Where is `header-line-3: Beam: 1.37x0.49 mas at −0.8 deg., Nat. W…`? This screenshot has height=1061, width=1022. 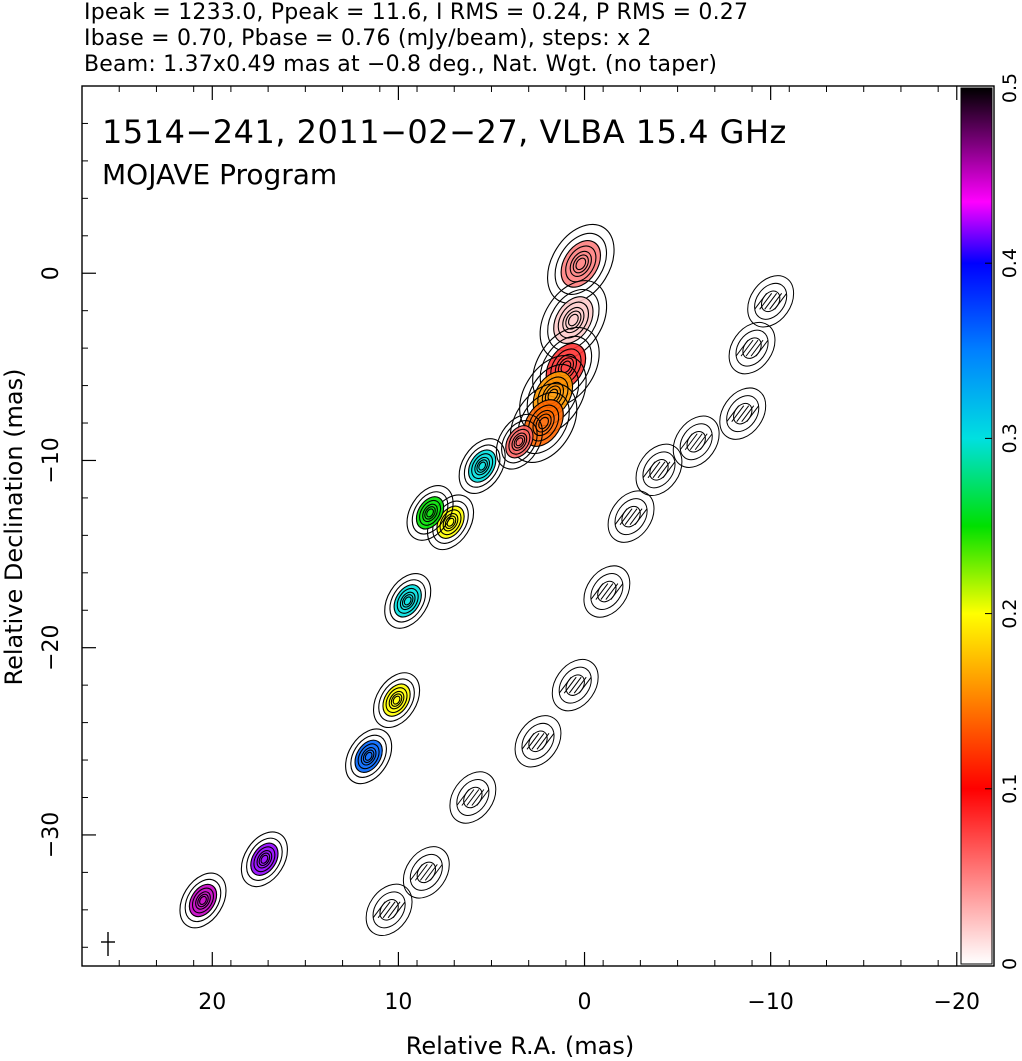
header-line-3: Beam: 1.37x0.49 mas at −0.8 deg., Nat. W… is located at coordinates (401, 64).